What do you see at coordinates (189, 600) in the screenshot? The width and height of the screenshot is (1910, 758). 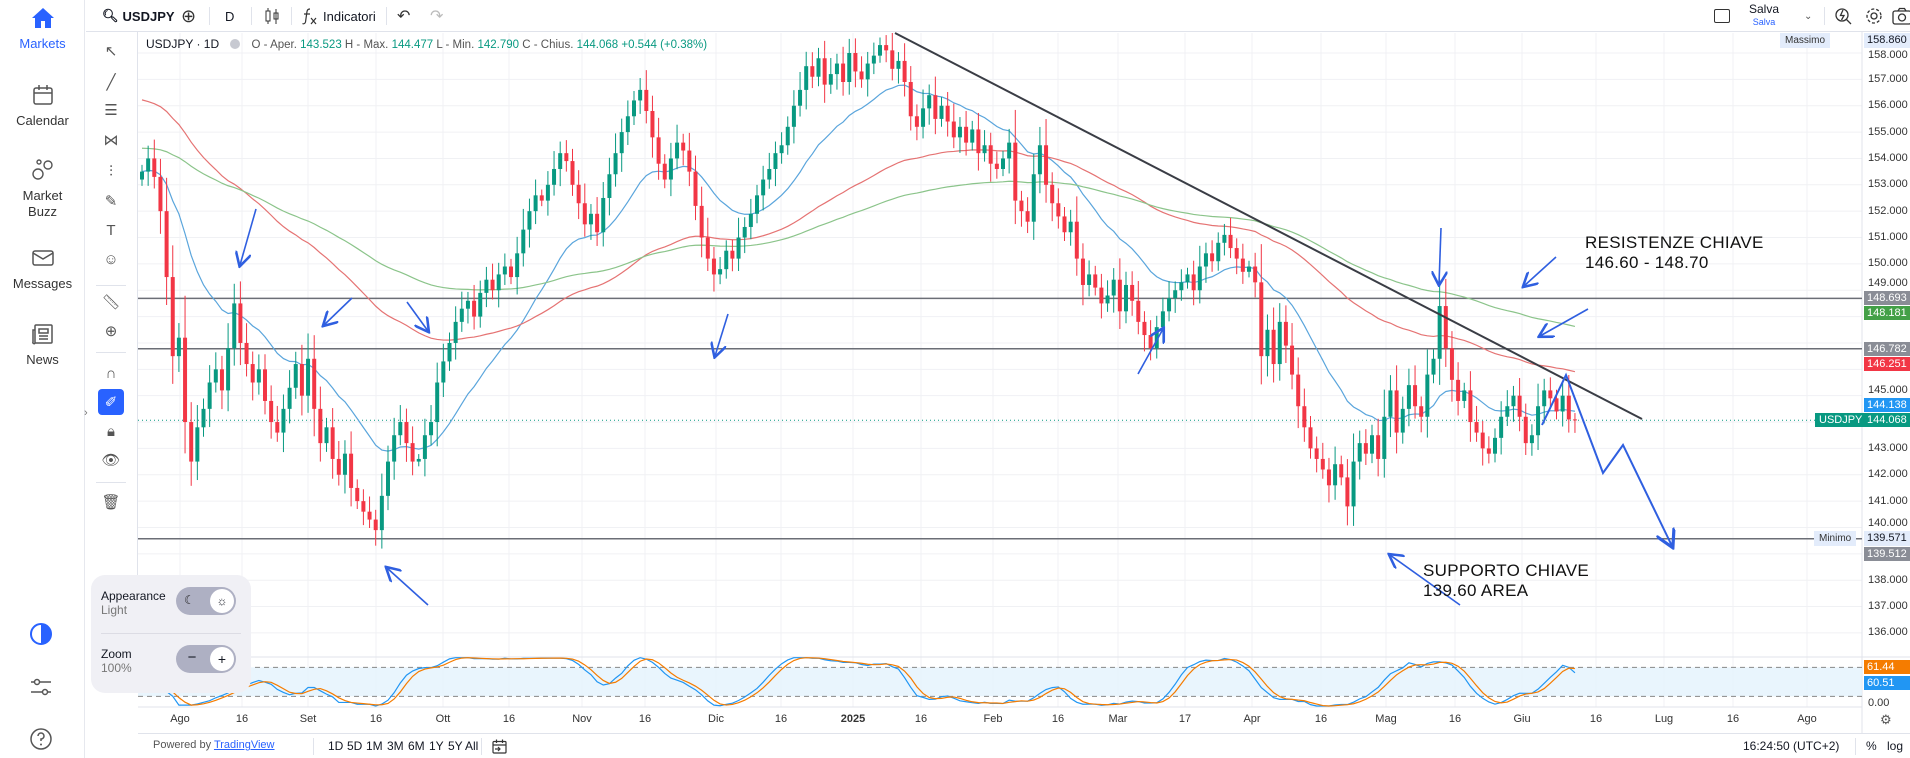 I see `moon-icon: ☾` at bounding box center [189, 600].